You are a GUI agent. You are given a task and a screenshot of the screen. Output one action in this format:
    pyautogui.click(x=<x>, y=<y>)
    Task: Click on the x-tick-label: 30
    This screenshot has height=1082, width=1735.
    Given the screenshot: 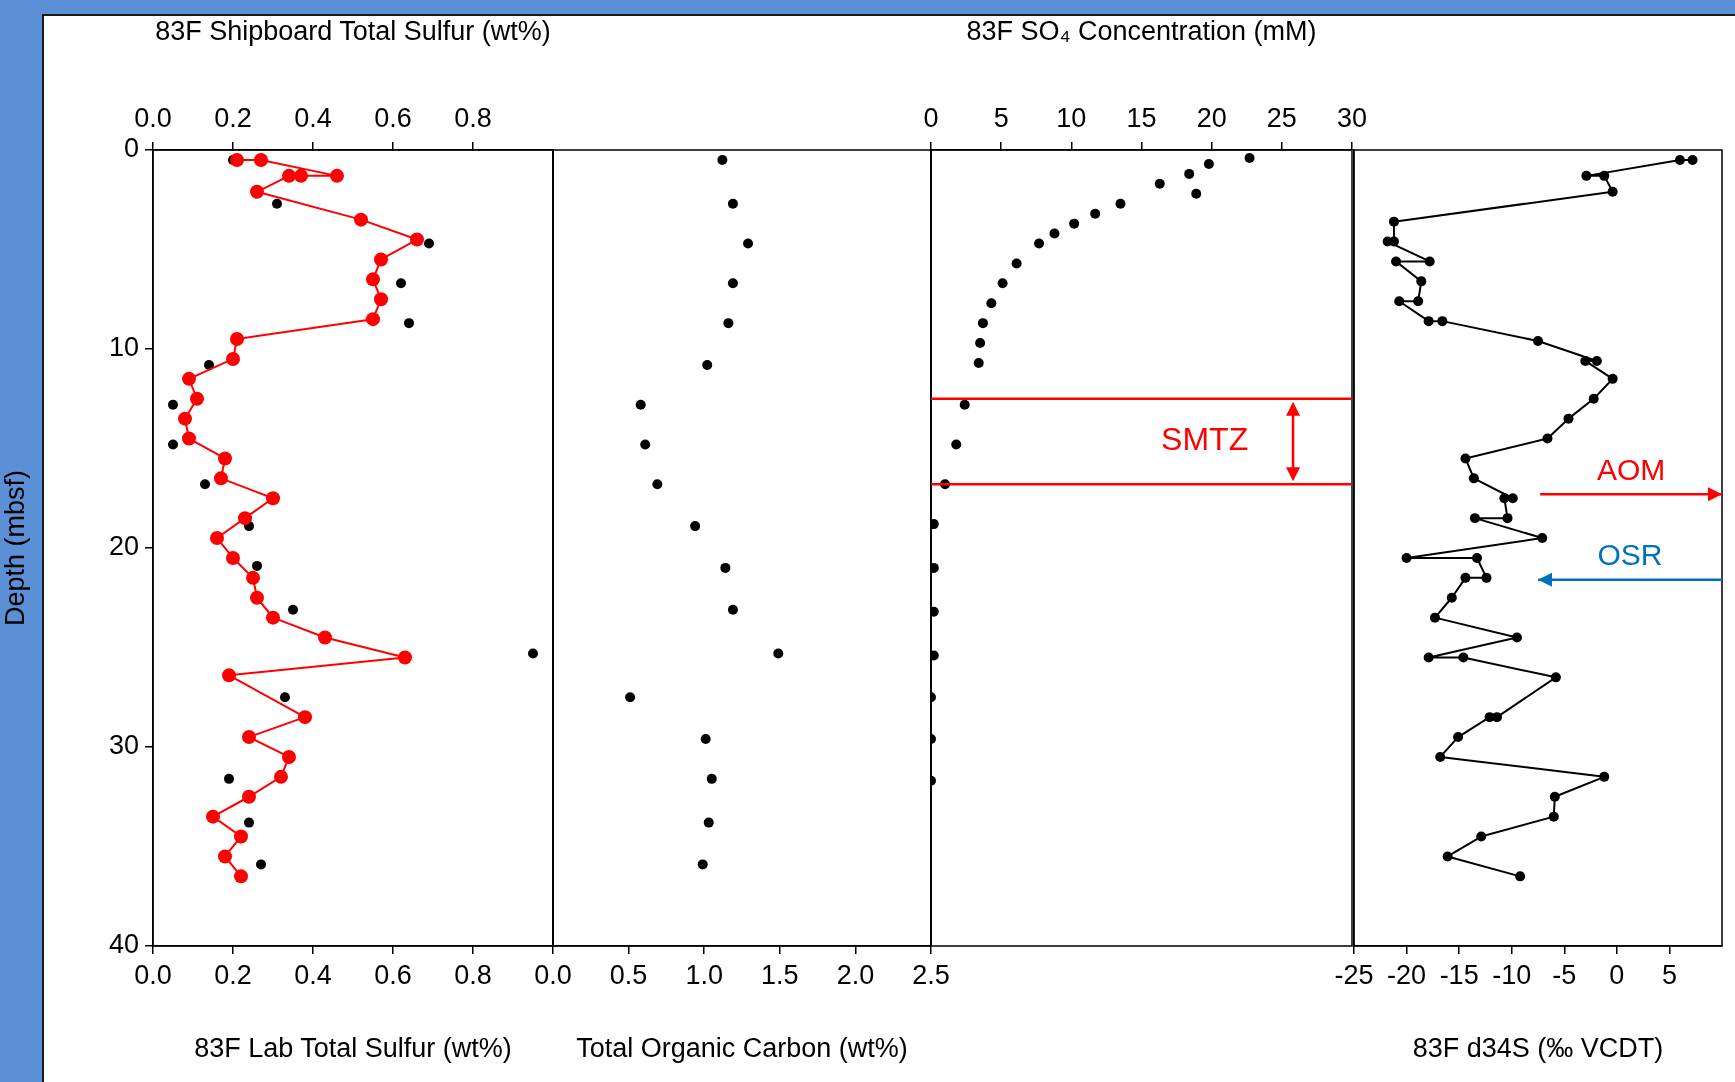 What is the action you would take?
    pyautogui.click(x=1352, y=118)
    